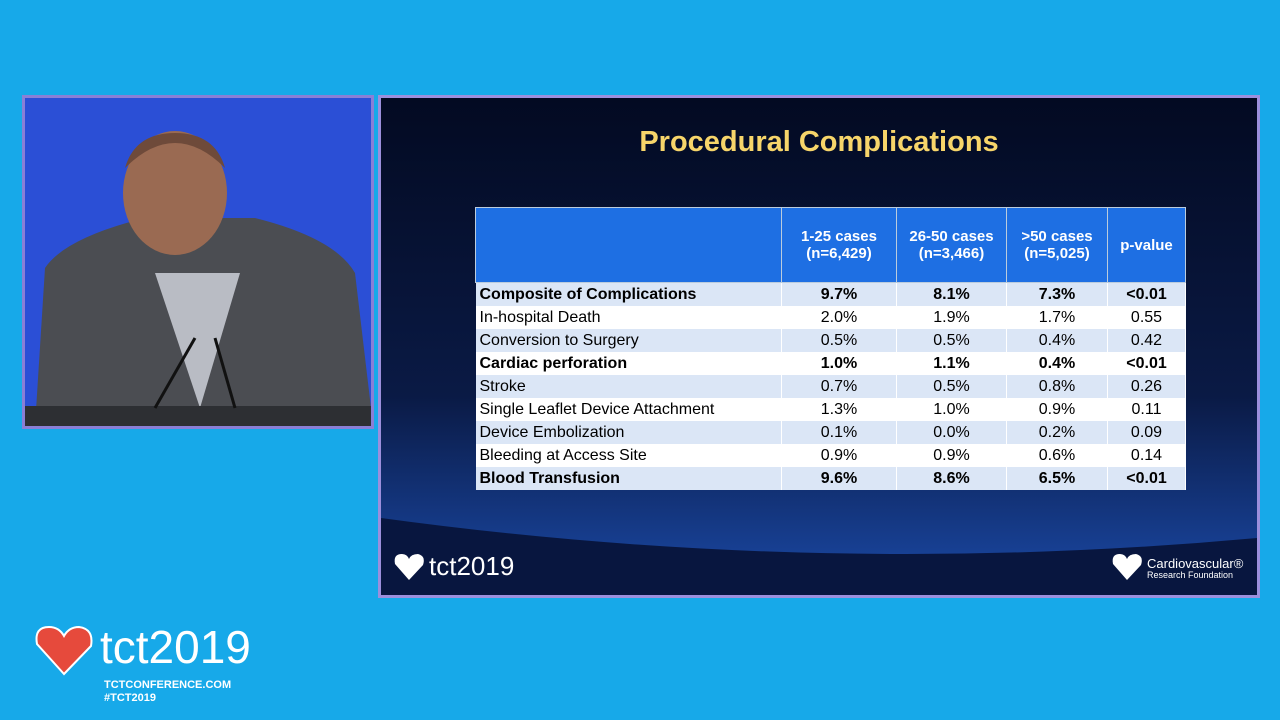  I want to click on table-row: Conversion to Surgery 0.5% 0.5% 0.4% 0.42, so click(830, 340).